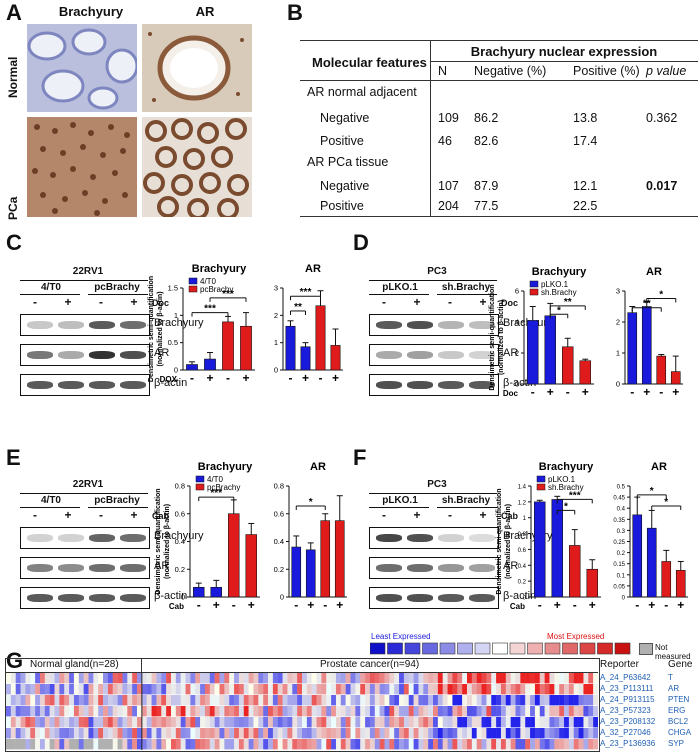  What do you see at coordinates (678, 721) in the screenshot?
I see `gene-link: BCL2` at bounding box center [678, 721].